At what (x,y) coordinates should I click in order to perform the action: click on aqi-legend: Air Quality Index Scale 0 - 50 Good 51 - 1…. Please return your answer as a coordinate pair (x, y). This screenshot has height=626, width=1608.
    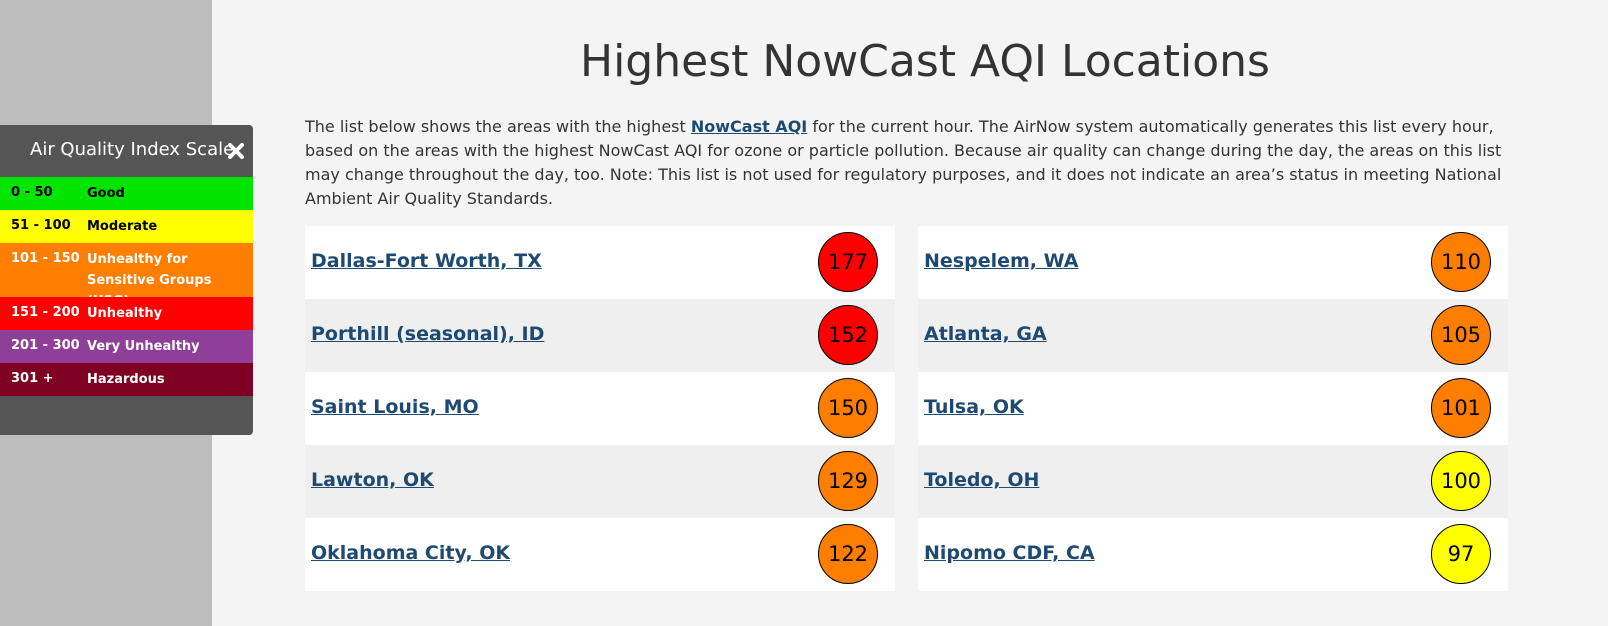
    Looking at the image, I should click on (126, 280).